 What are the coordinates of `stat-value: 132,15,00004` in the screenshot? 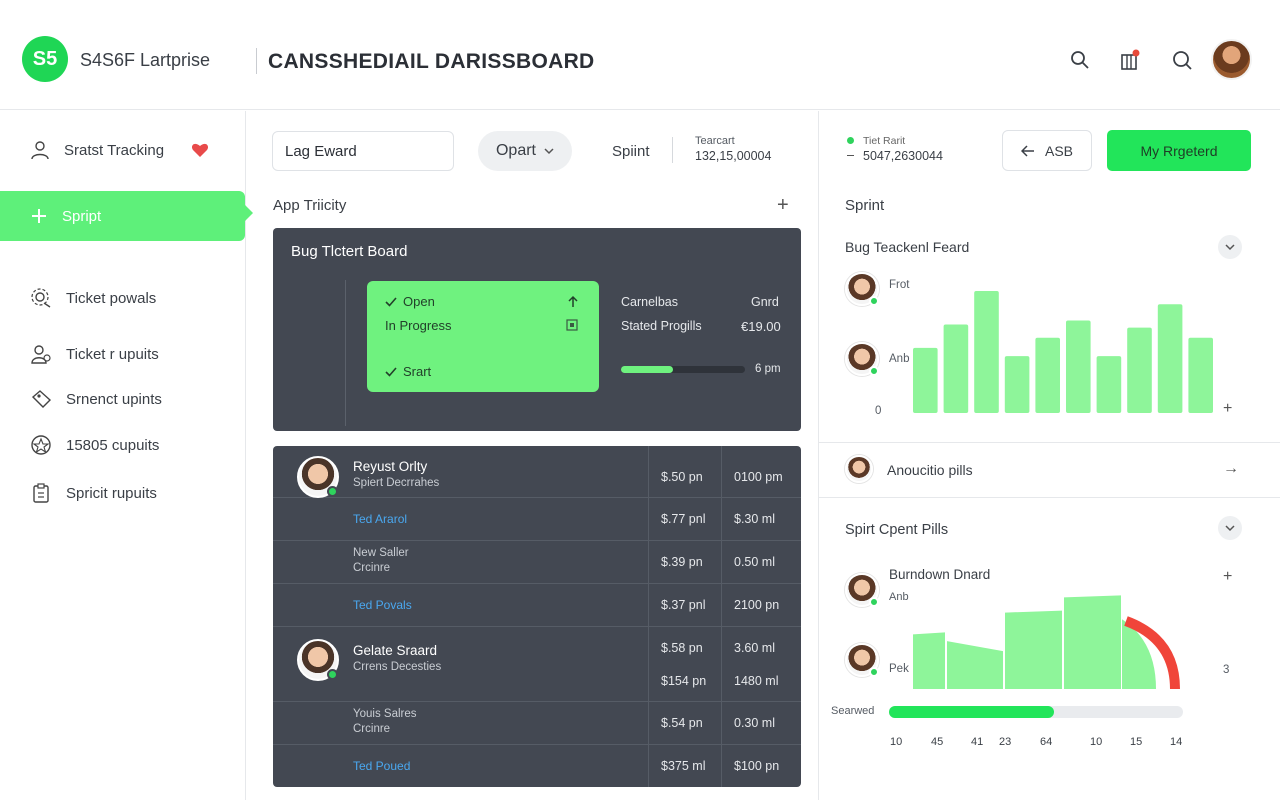 It's located at (733, 156).